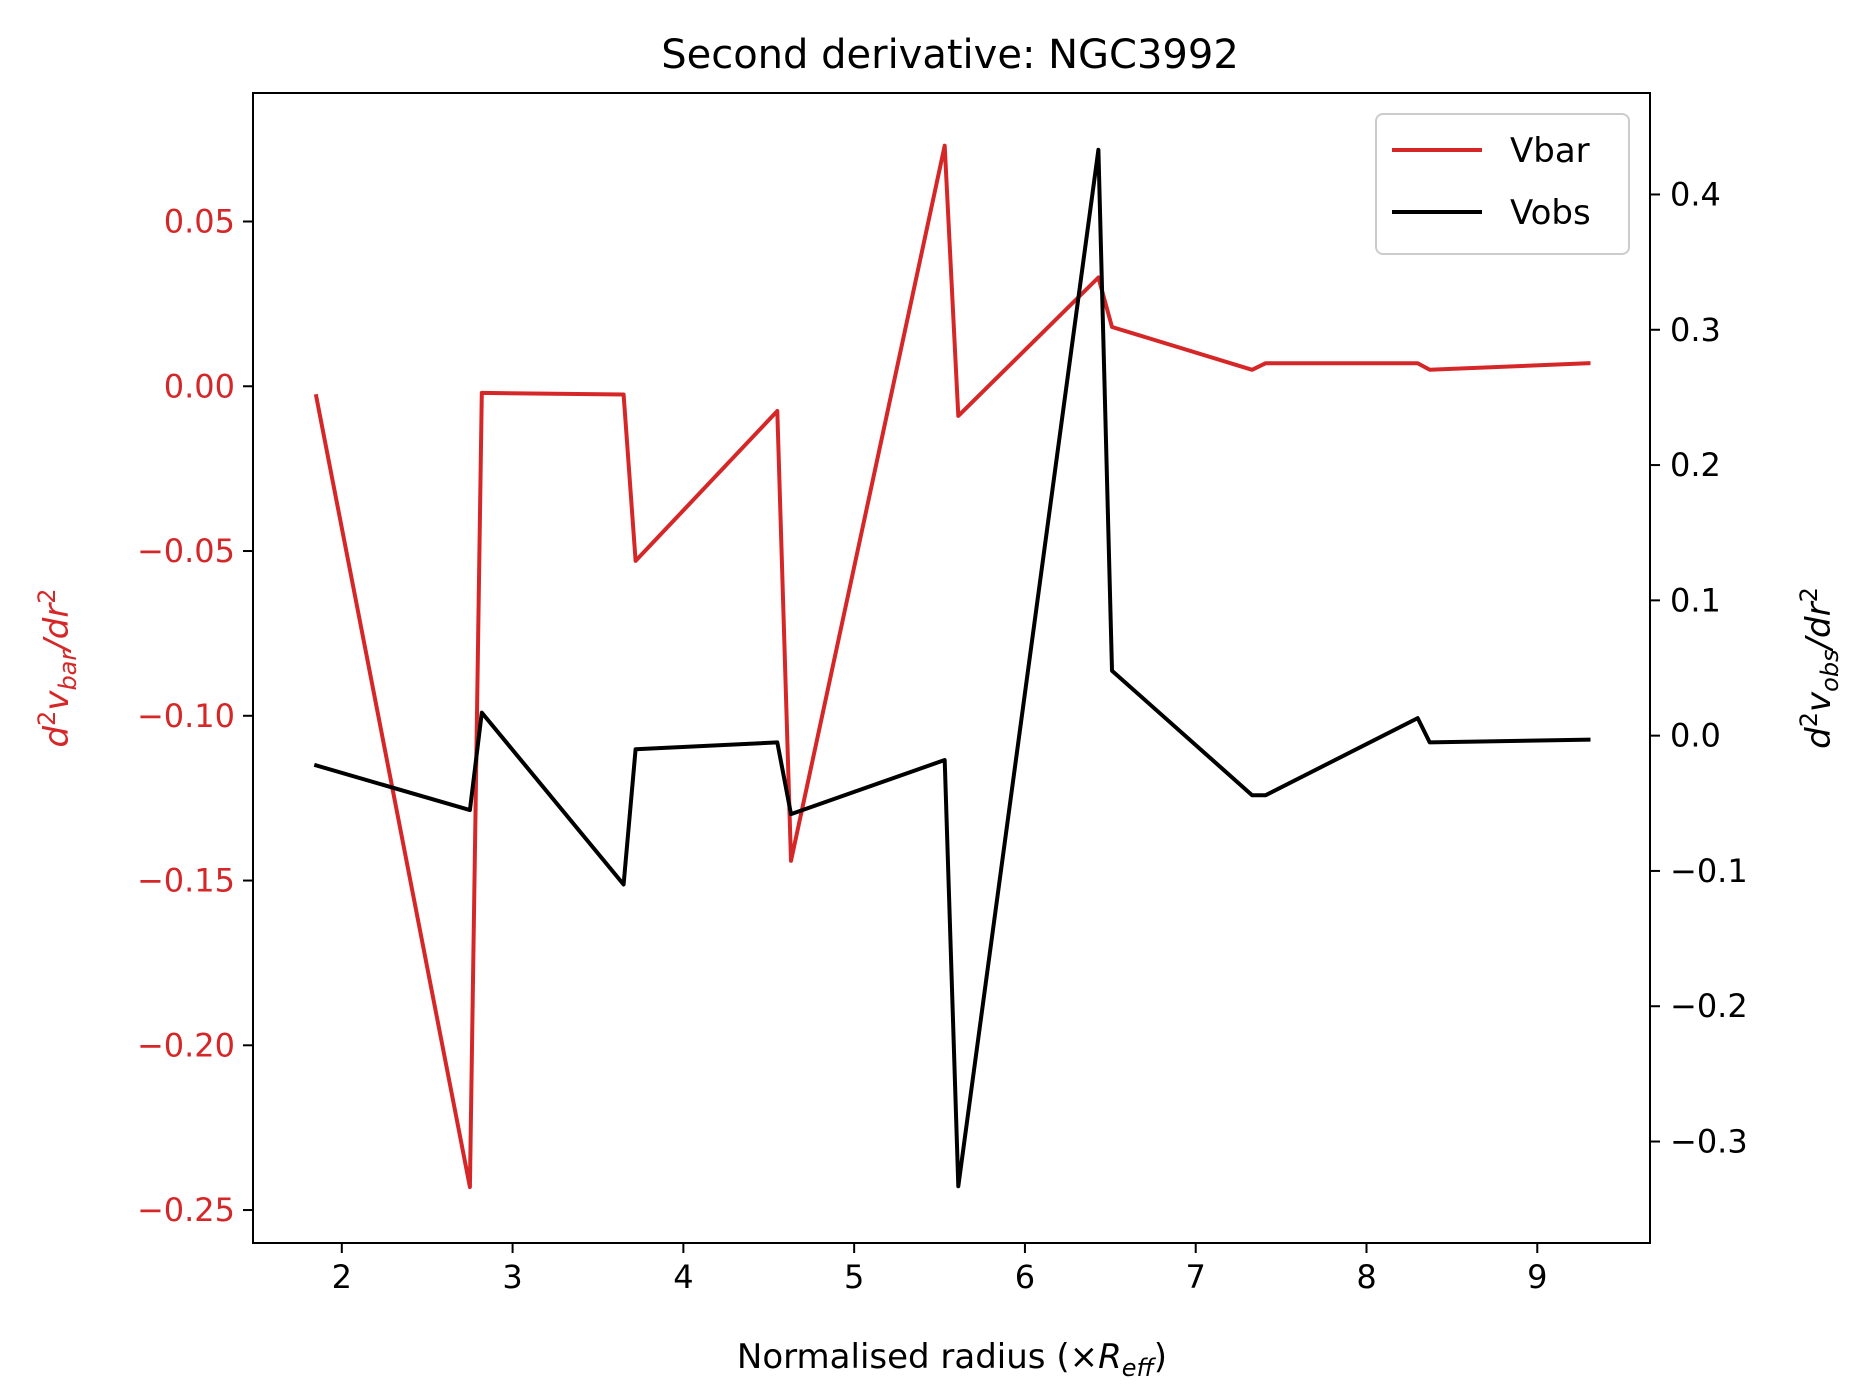  I want to click on y-axis-left-label-rest: /dr, so click(57, 628).